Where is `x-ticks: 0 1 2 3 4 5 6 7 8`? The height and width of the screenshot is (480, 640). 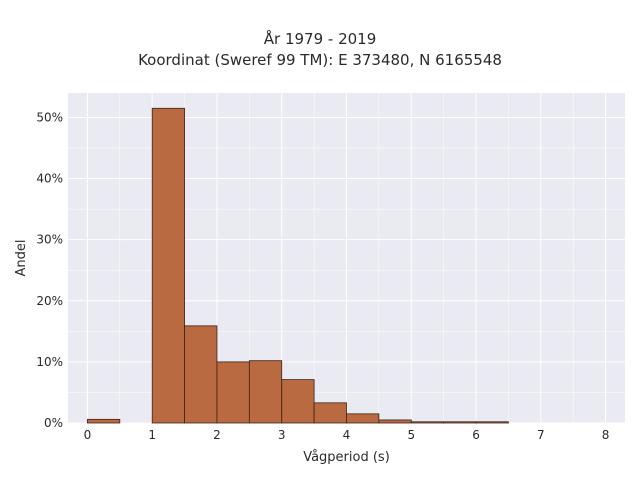 x-ticks: 0 1 2 3 4 5 6 7 8 is located at coordinates (347, 435).